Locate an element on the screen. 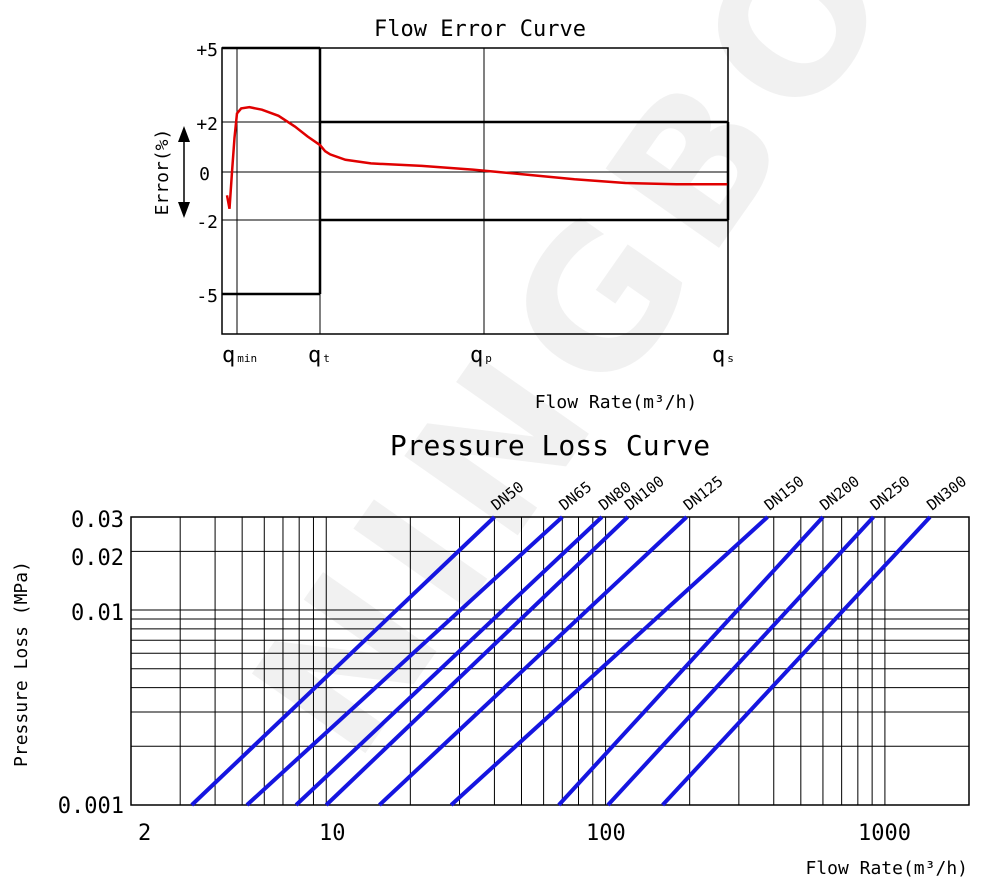 The height and width of the screenshot is (880, 988). error-chart-title: Flow Error Curve is located at coordinates (480, 29).